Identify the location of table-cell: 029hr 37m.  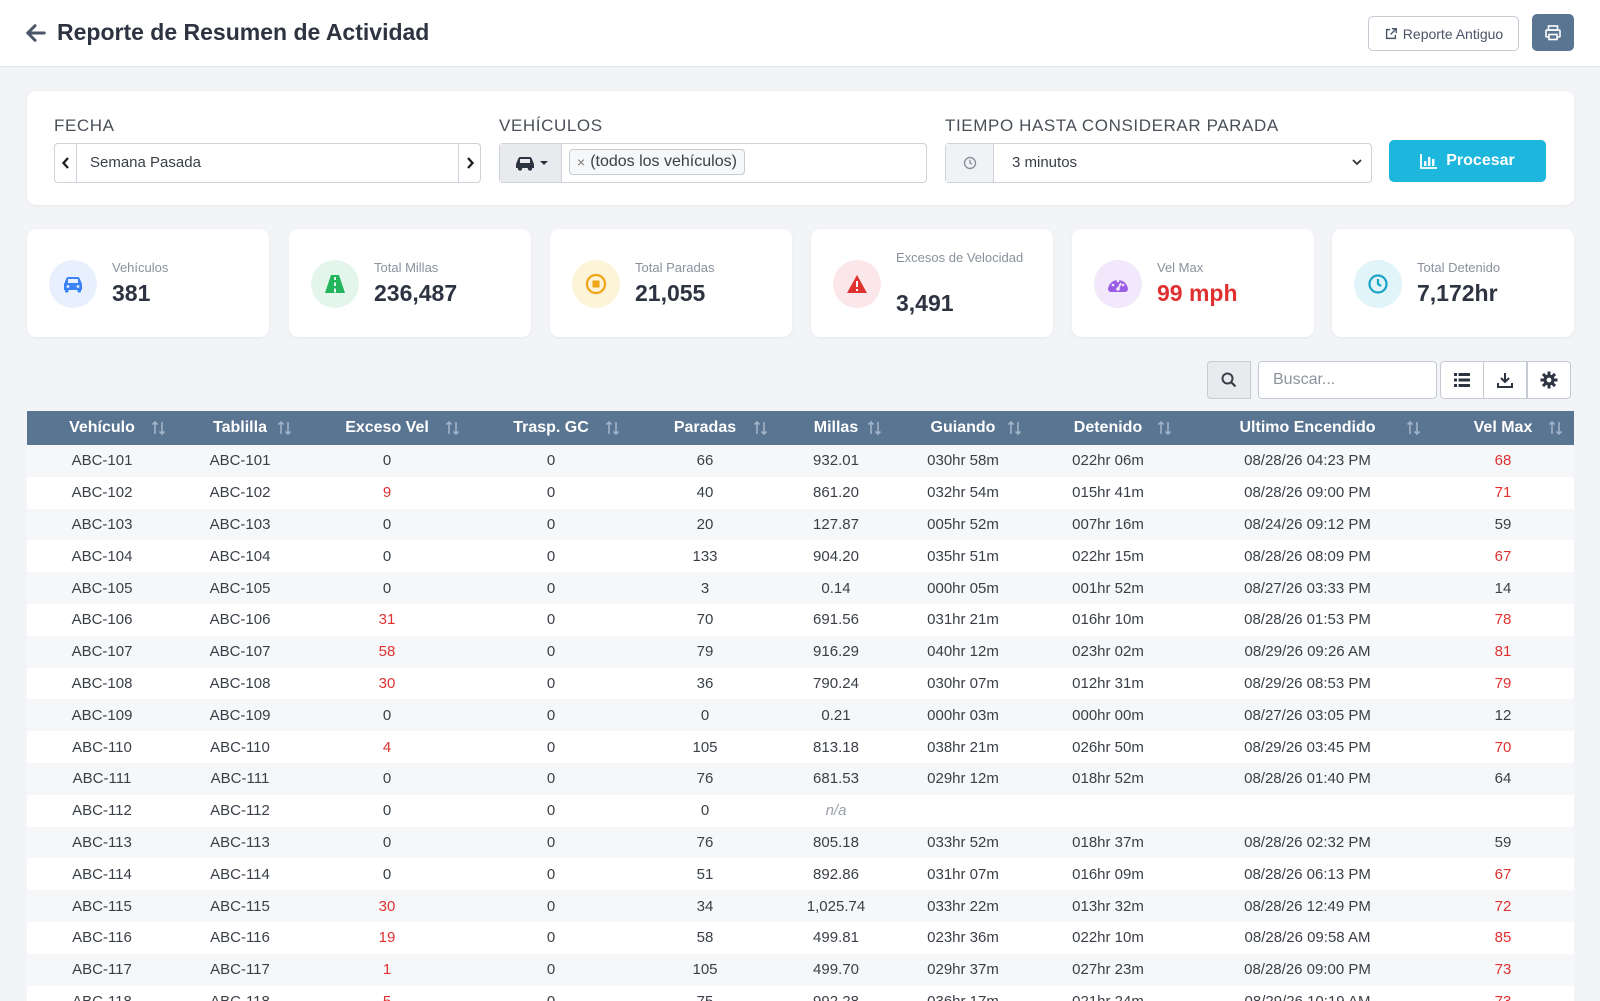
(963, 969).